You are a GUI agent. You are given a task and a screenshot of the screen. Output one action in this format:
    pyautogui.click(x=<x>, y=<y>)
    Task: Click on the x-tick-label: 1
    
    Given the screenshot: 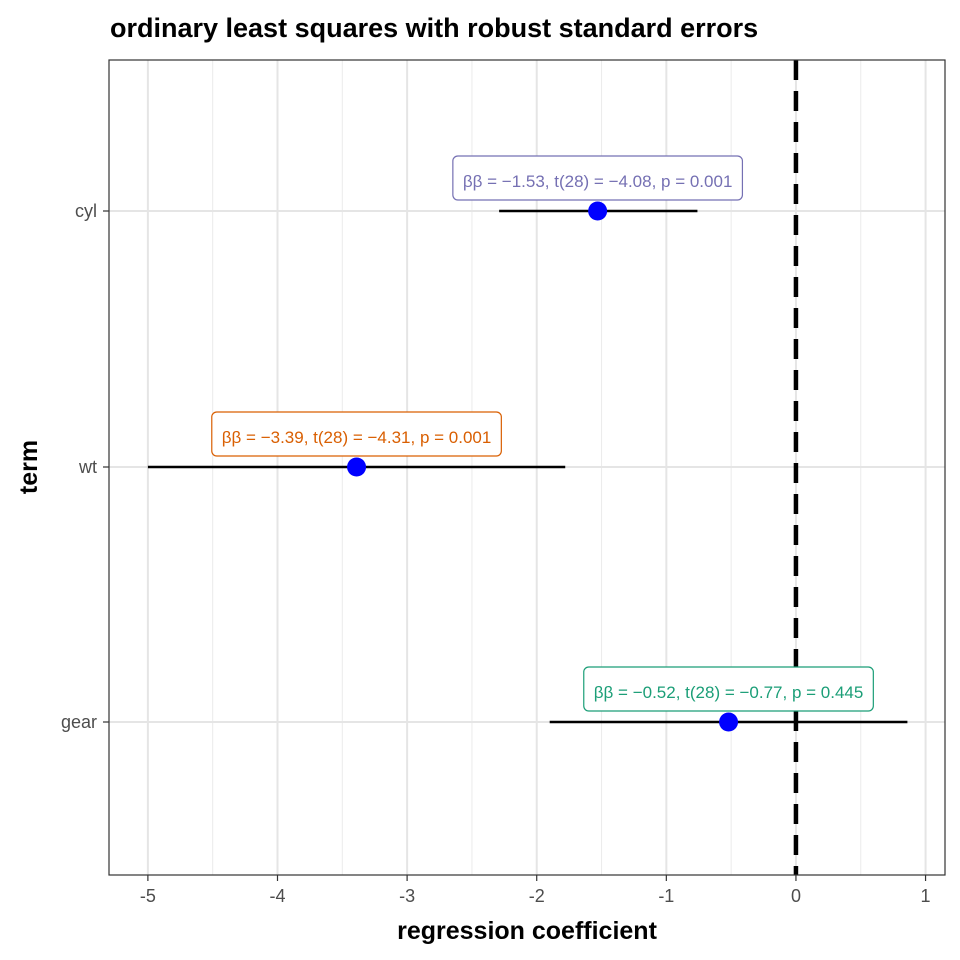 What is the action you would take?
    pyautogui.click(x=926, y=896)
    